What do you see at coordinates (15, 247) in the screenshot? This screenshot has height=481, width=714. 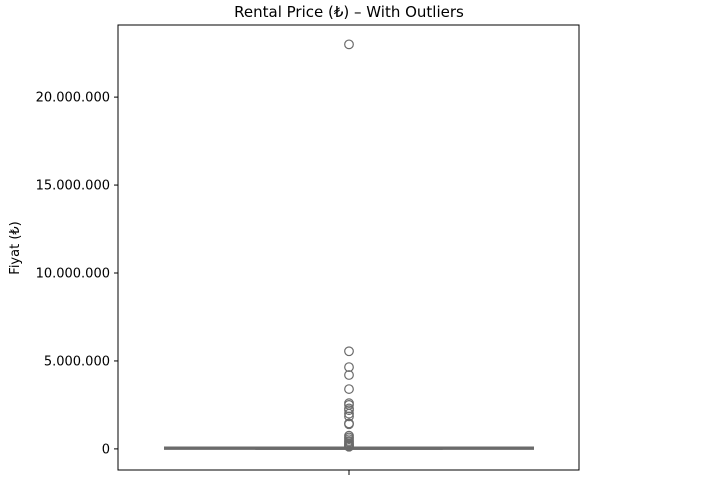 I see `y-axis-label: Fiyat (₺)` at bounding box center [15, 247].